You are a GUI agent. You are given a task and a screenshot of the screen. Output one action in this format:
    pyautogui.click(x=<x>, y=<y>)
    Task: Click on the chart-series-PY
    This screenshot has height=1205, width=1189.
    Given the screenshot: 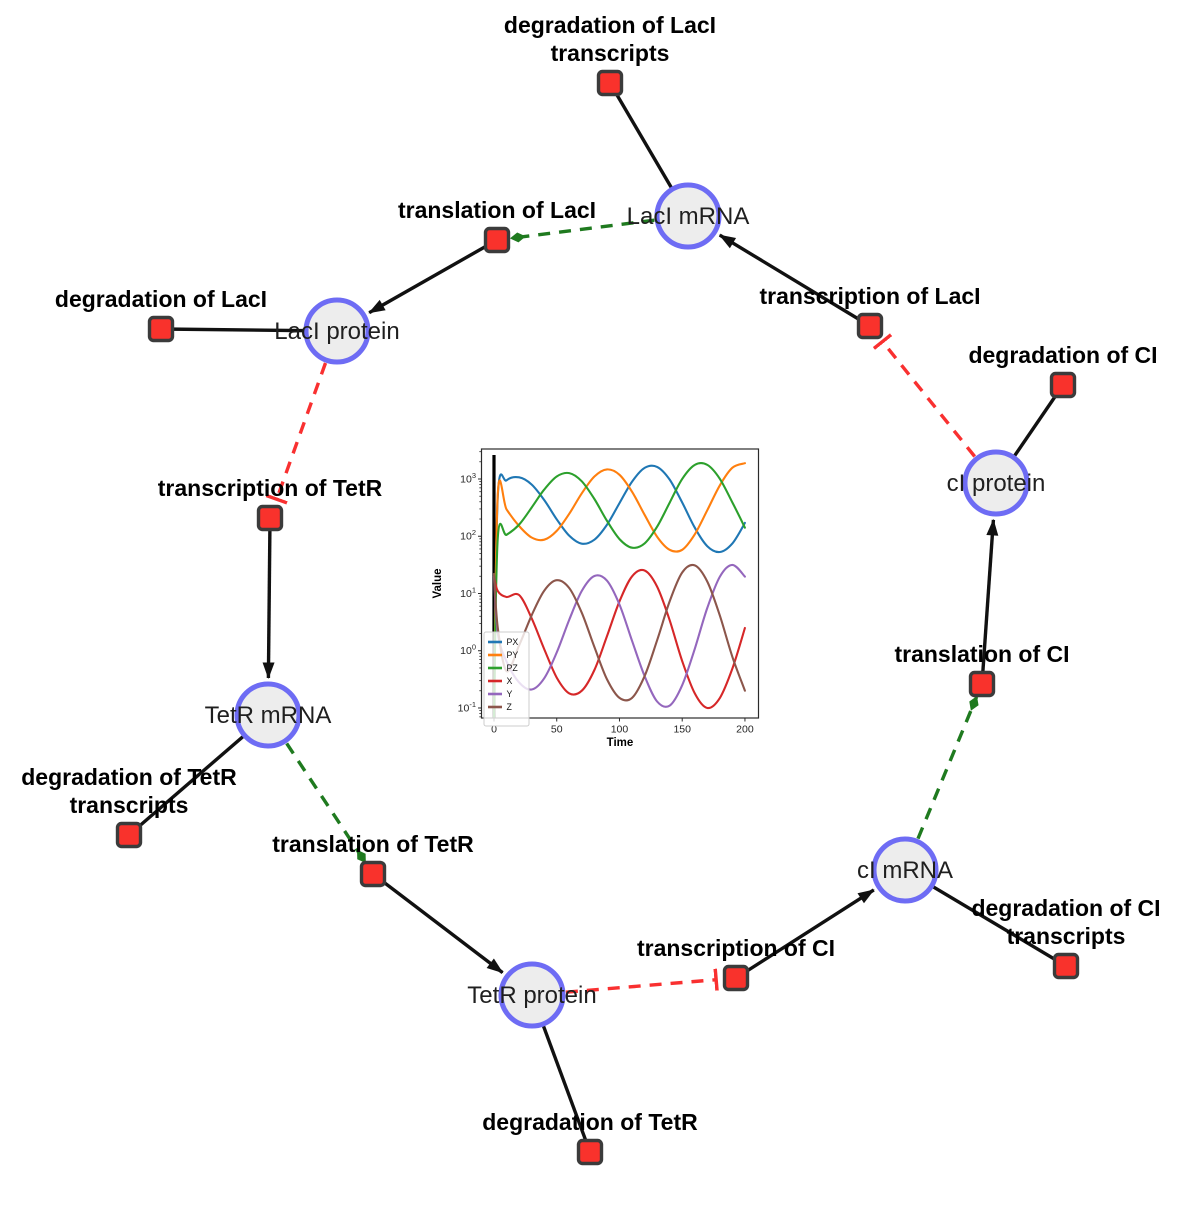 What is the action you would take?
    pyautogui.click(x=619, y=590)
    